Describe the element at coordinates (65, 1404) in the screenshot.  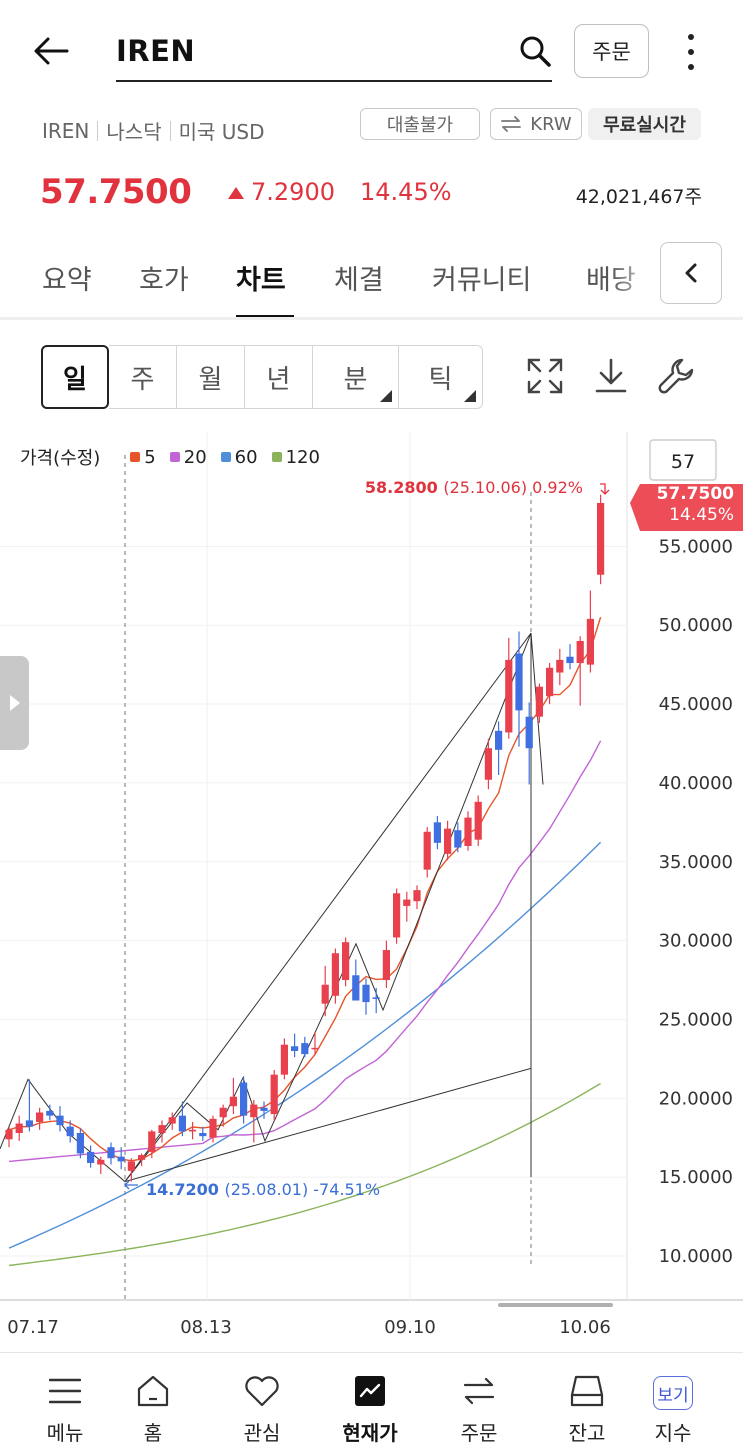
I see `nav-menu: 메뉴` at that location.